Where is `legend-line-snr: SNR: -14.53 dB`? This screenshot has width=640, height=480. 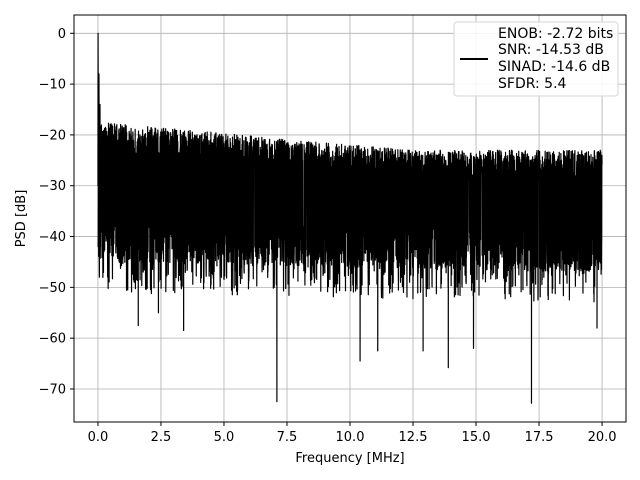
legend-line-snr: SNR: -14.53 dB is located at coordinates (551, 50).